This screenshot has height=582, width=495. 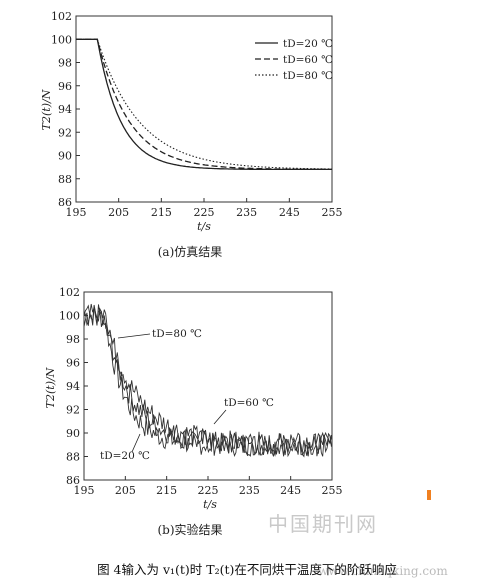 What do you see at coordinates (177, 334) in the screenshot?
I see `annotation-label: tD=80 ℃` at bounding box center [177, 334].